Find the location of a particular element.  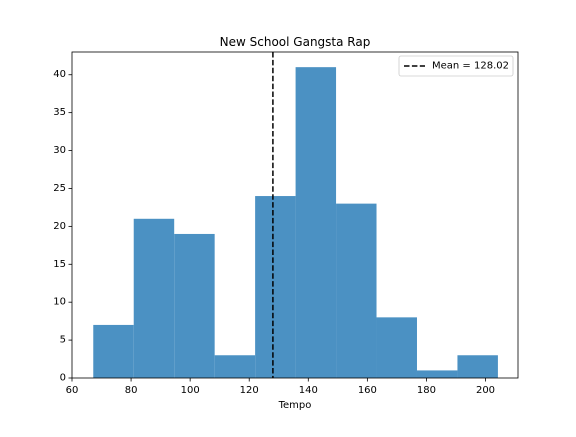

legend-label: Mean = 128.02 is located at coordinates (470, 66).